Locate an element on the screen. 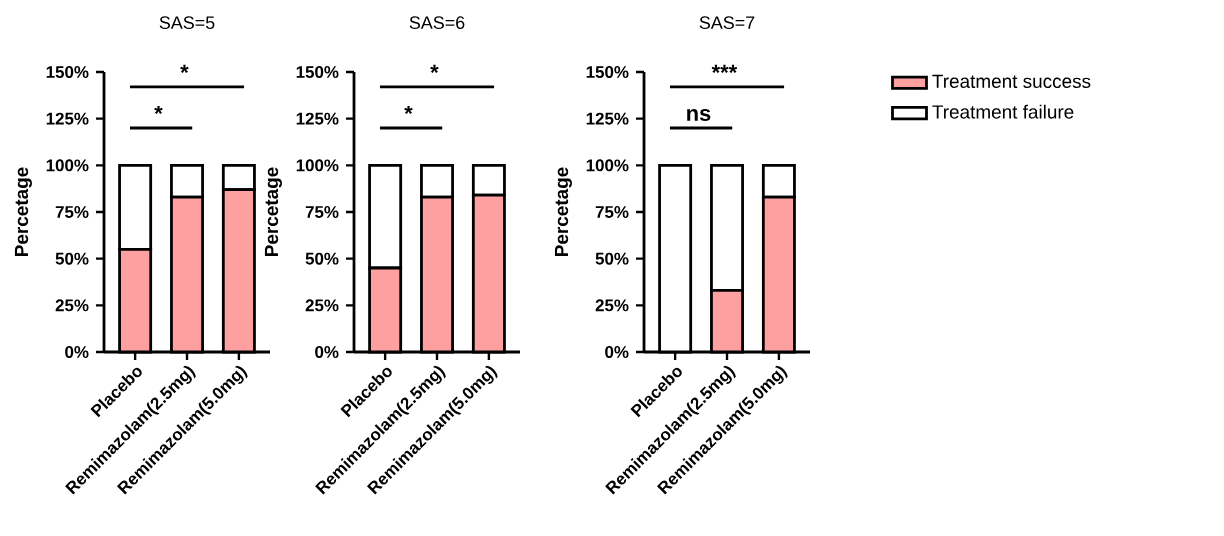 The image size is (1224, 536). chart-title: SAS=7 is located at coordinates (727, 23).